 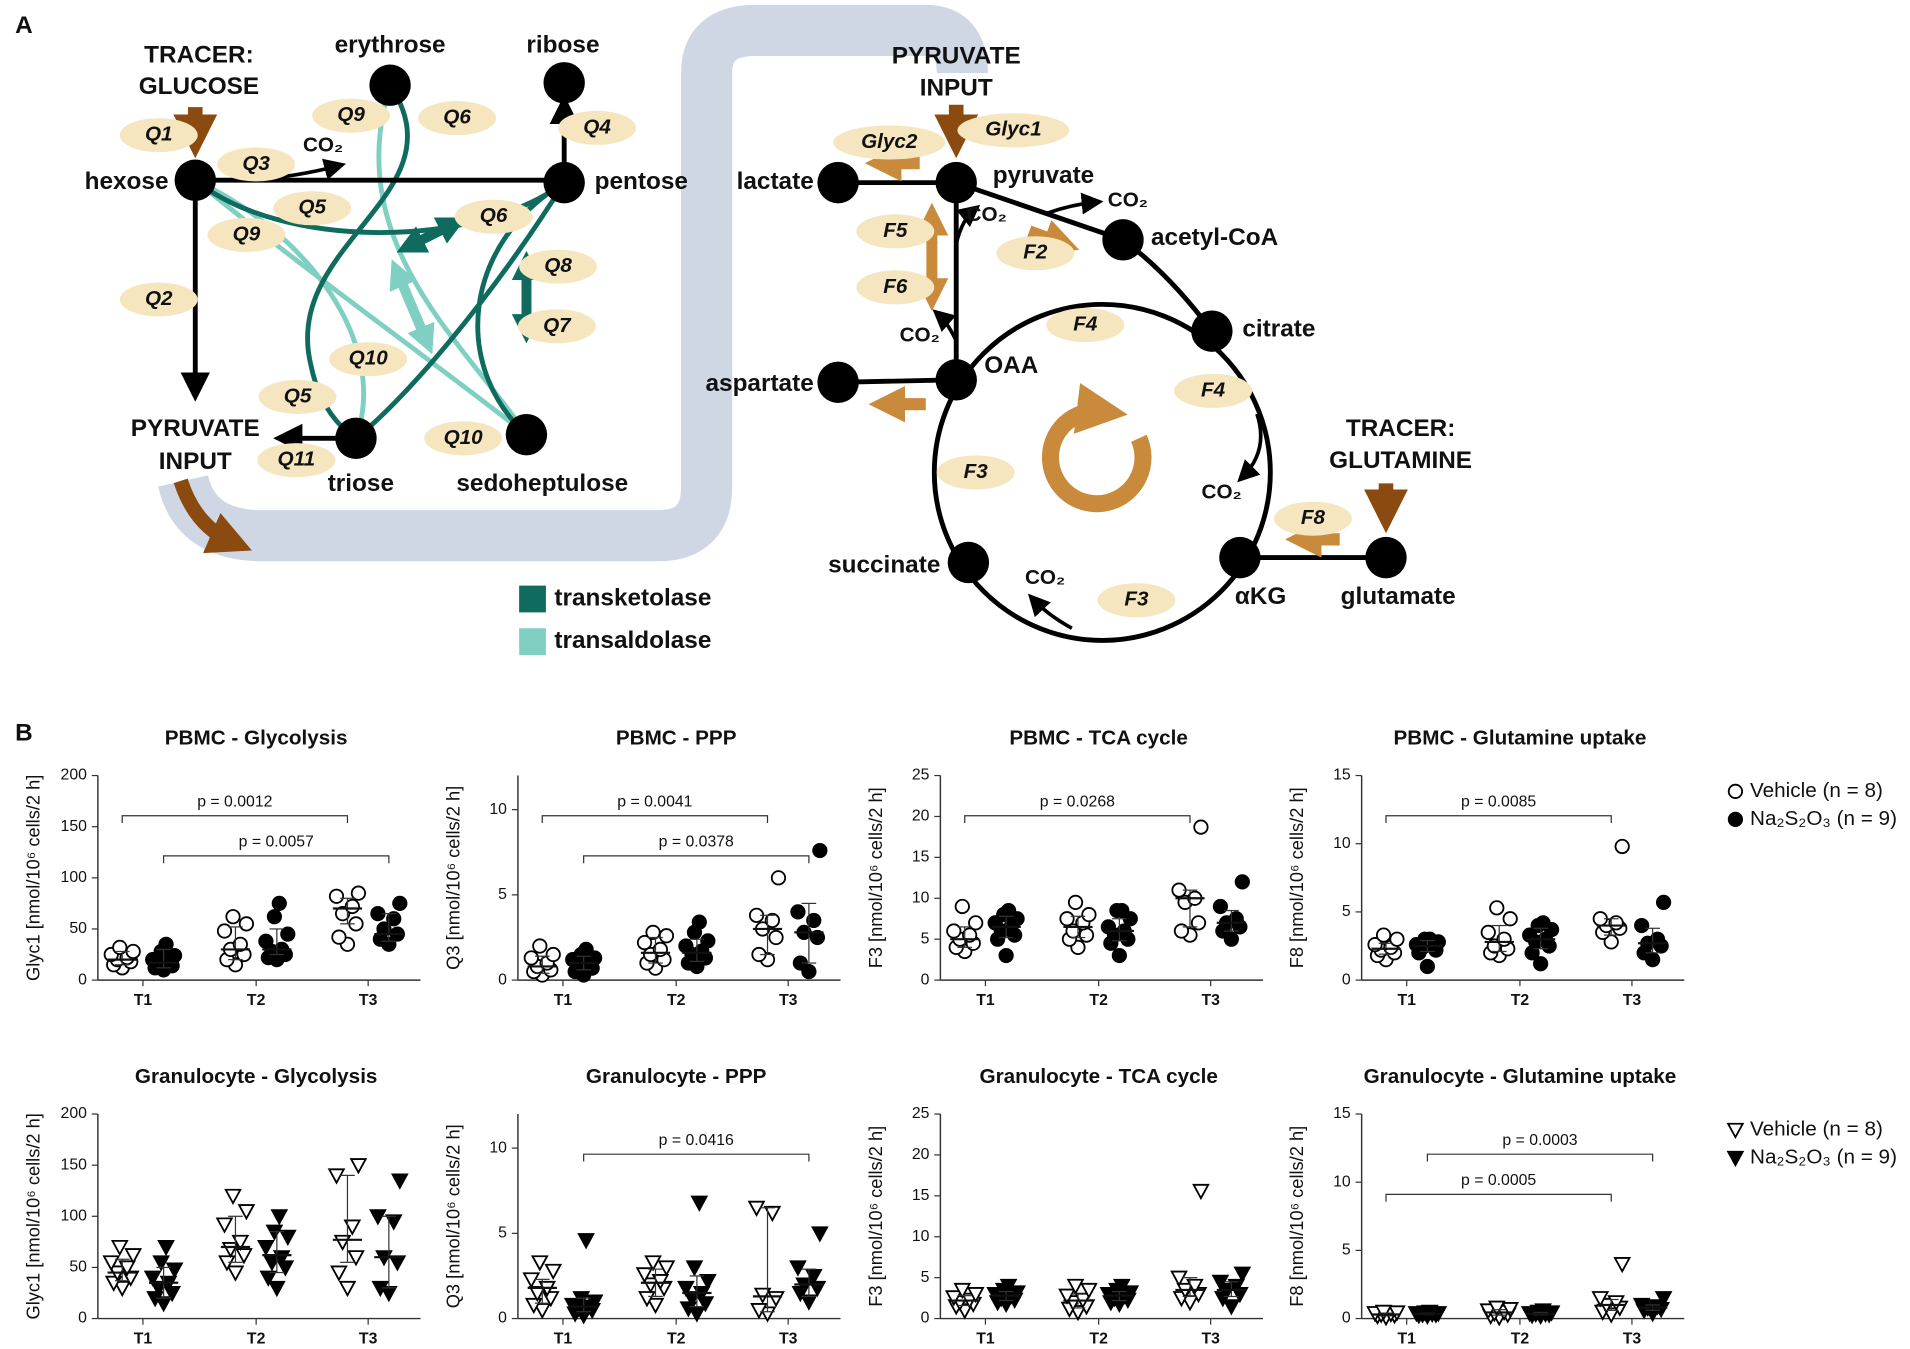 What do you see at coordinates (1313, 517) in the screenshot?
I see `flux-label: F8` at bounding box center [1313, 517].